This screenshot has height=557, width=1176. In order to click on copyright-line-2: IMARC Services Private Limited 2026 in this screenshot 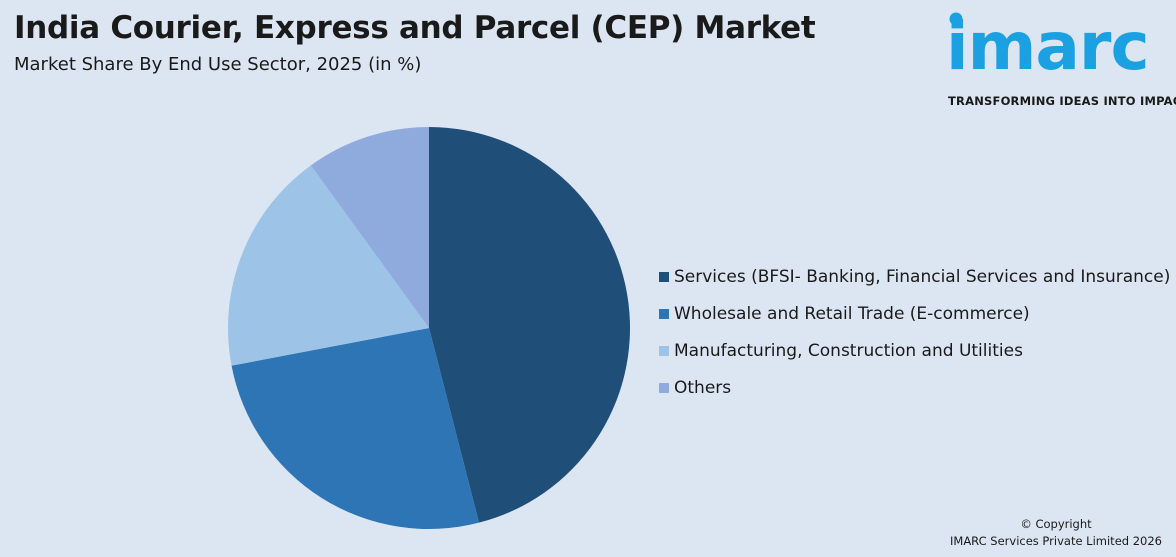, I will do `click(1056, 541)`.